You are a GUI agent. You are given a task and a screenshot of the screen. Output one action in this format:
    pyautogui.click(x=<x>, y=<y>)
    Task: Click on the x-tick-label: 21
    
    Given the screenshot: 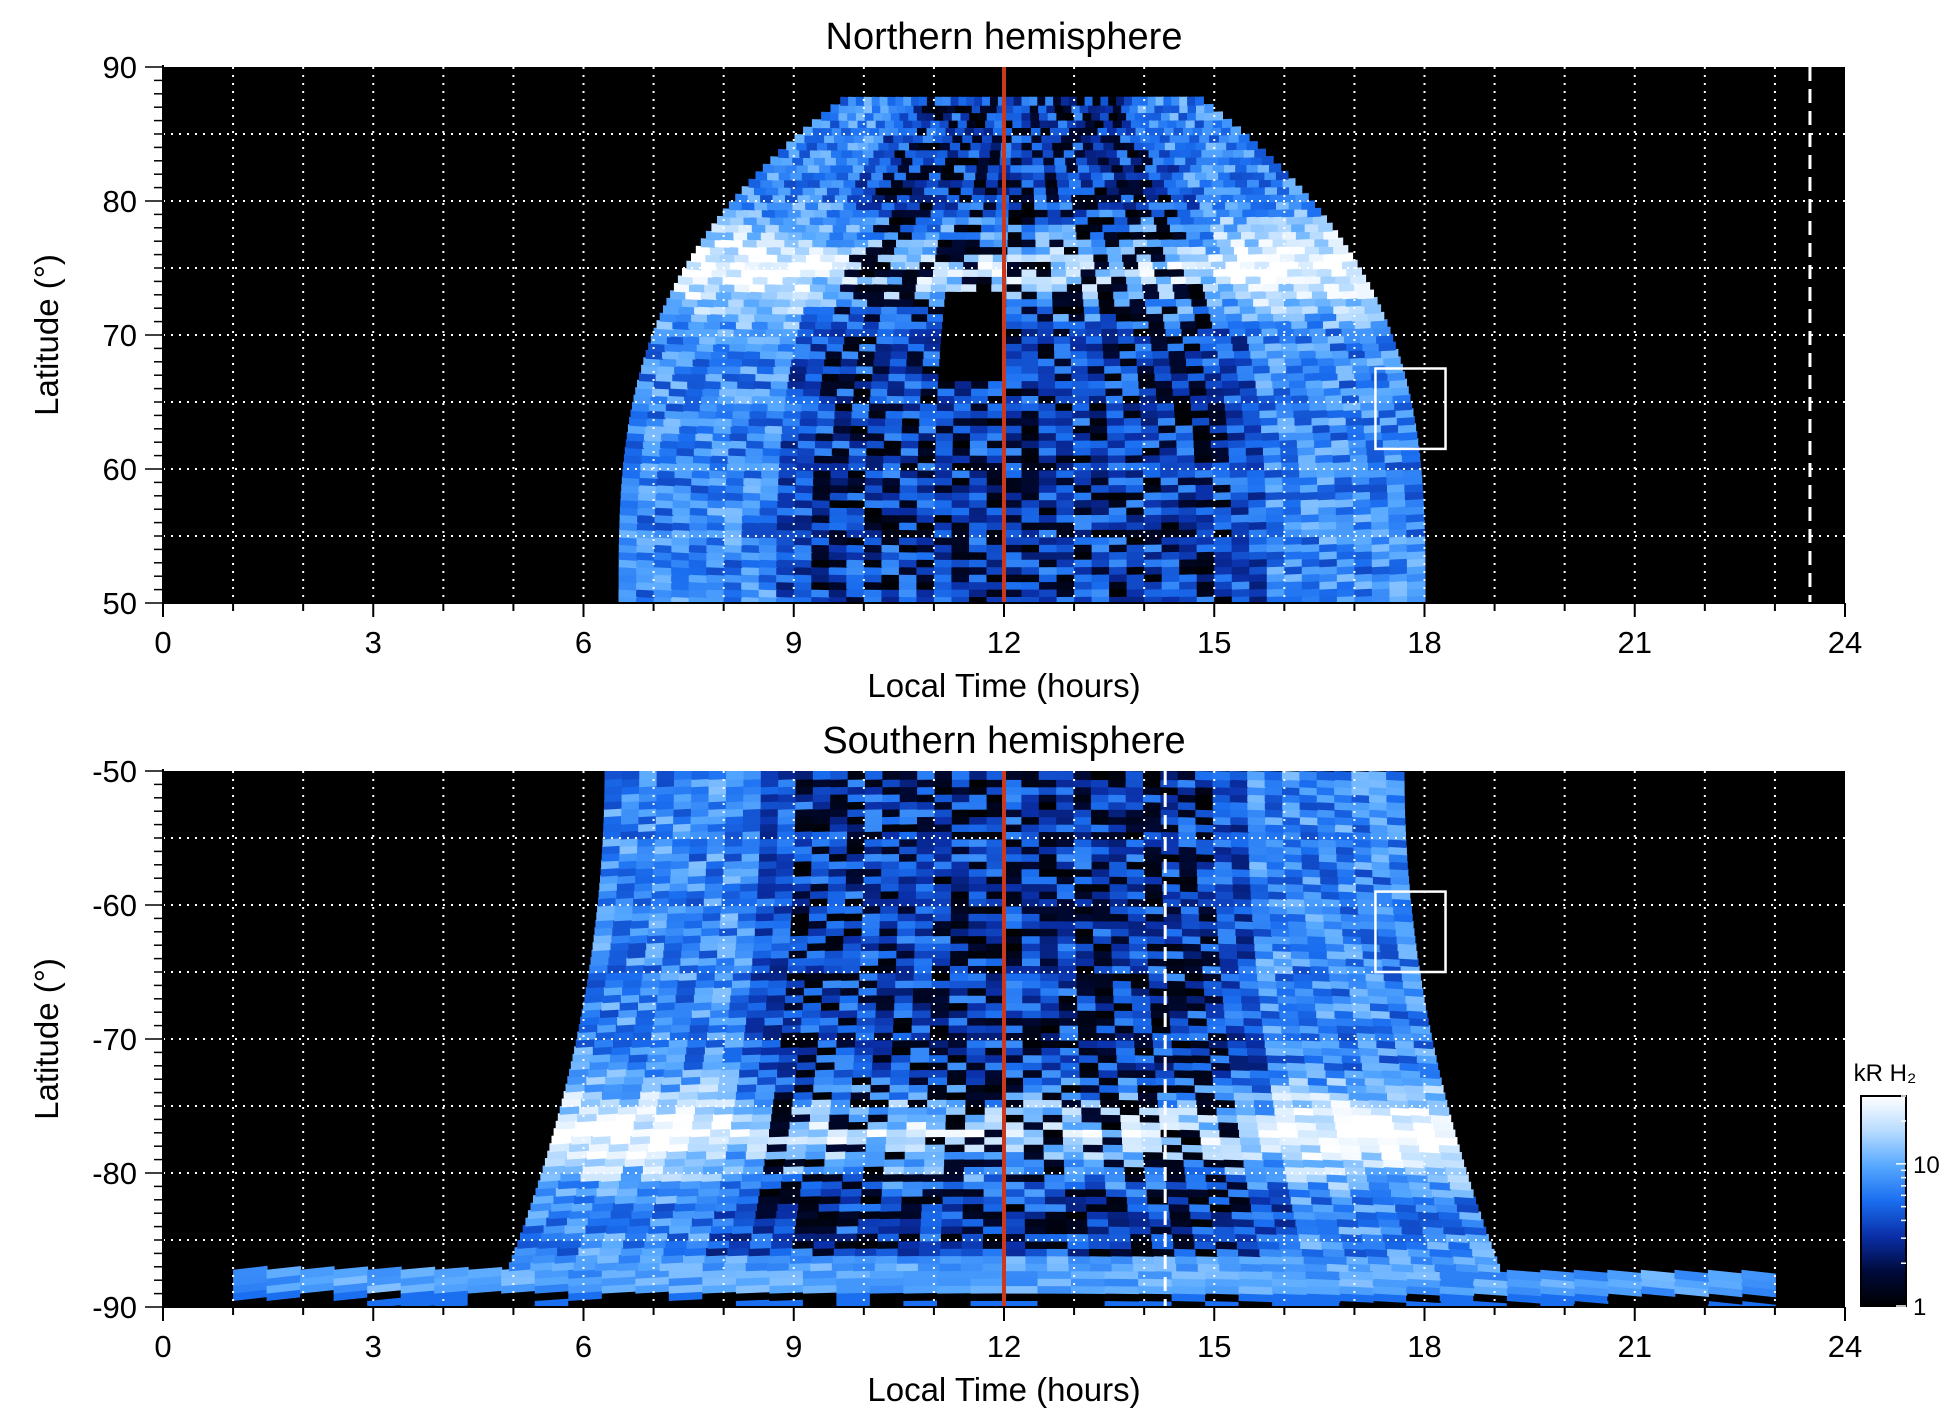 What is the action you would take?
    pyautogui.click(x=1635, y=642)
    